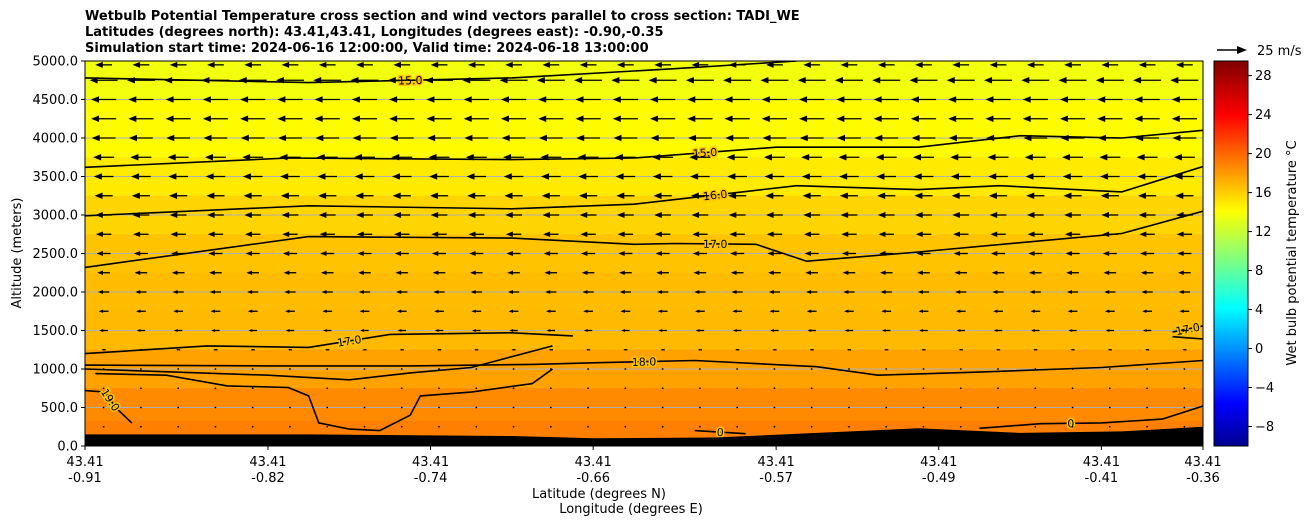 Image resolution: width=1311 pixels, height=526 pixels. Describe the element at coordinates (593, 478) in the screenshot. I see `x-tick-label-lon: -0.66` at that location.